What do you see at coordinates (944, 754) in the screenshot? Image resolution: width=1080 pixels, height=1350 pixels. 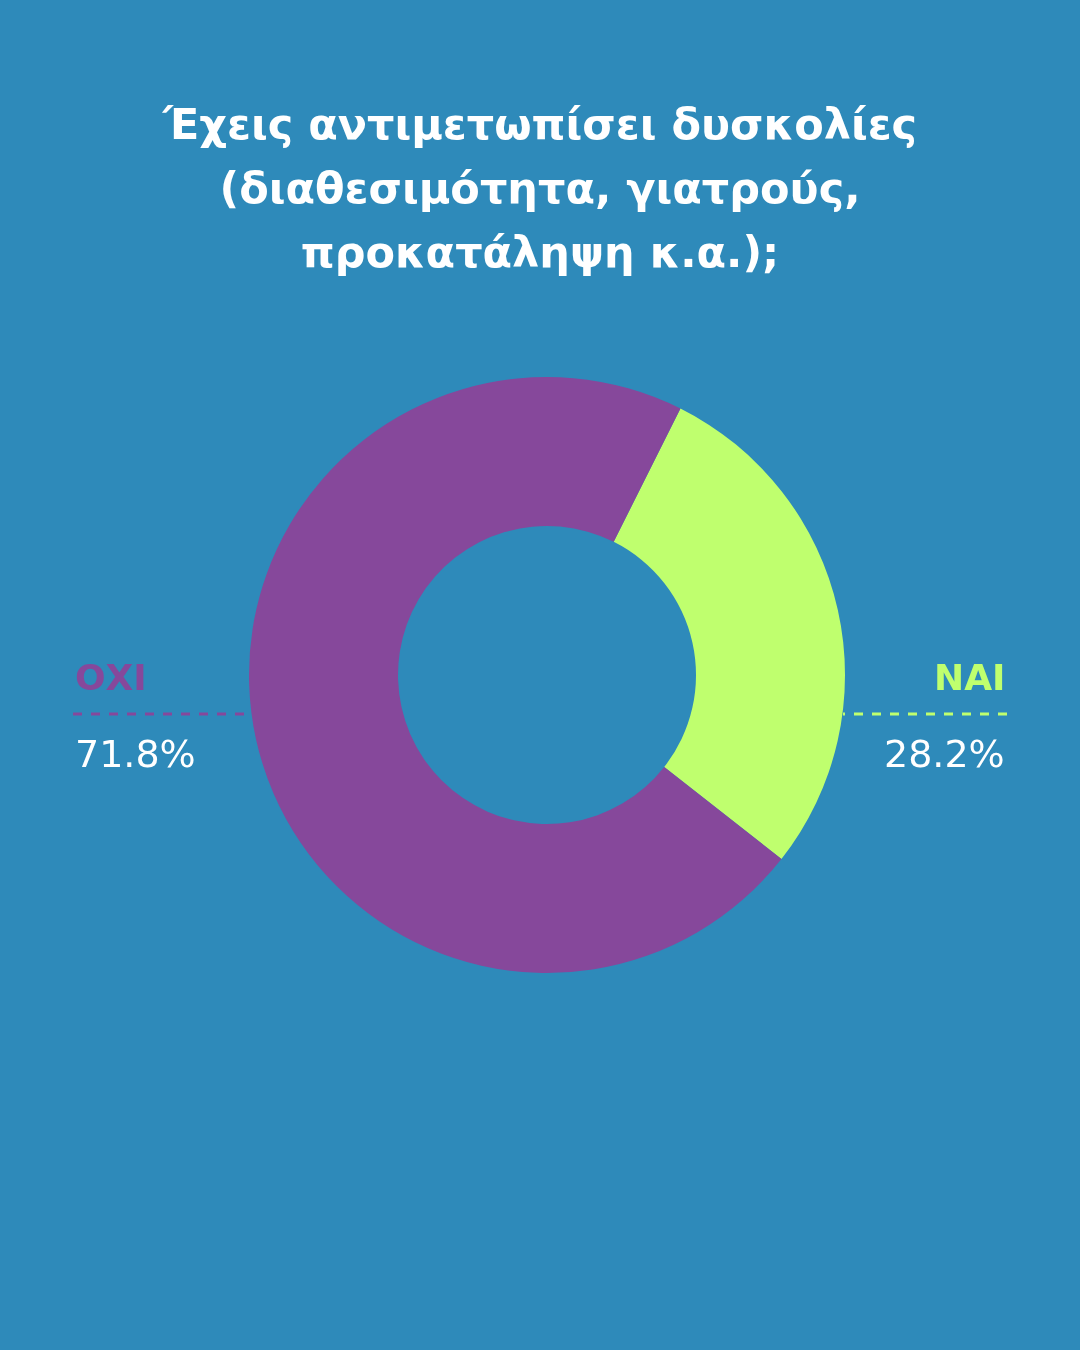 I see `data-label: 28.2%` at bounding box center [944, 754].